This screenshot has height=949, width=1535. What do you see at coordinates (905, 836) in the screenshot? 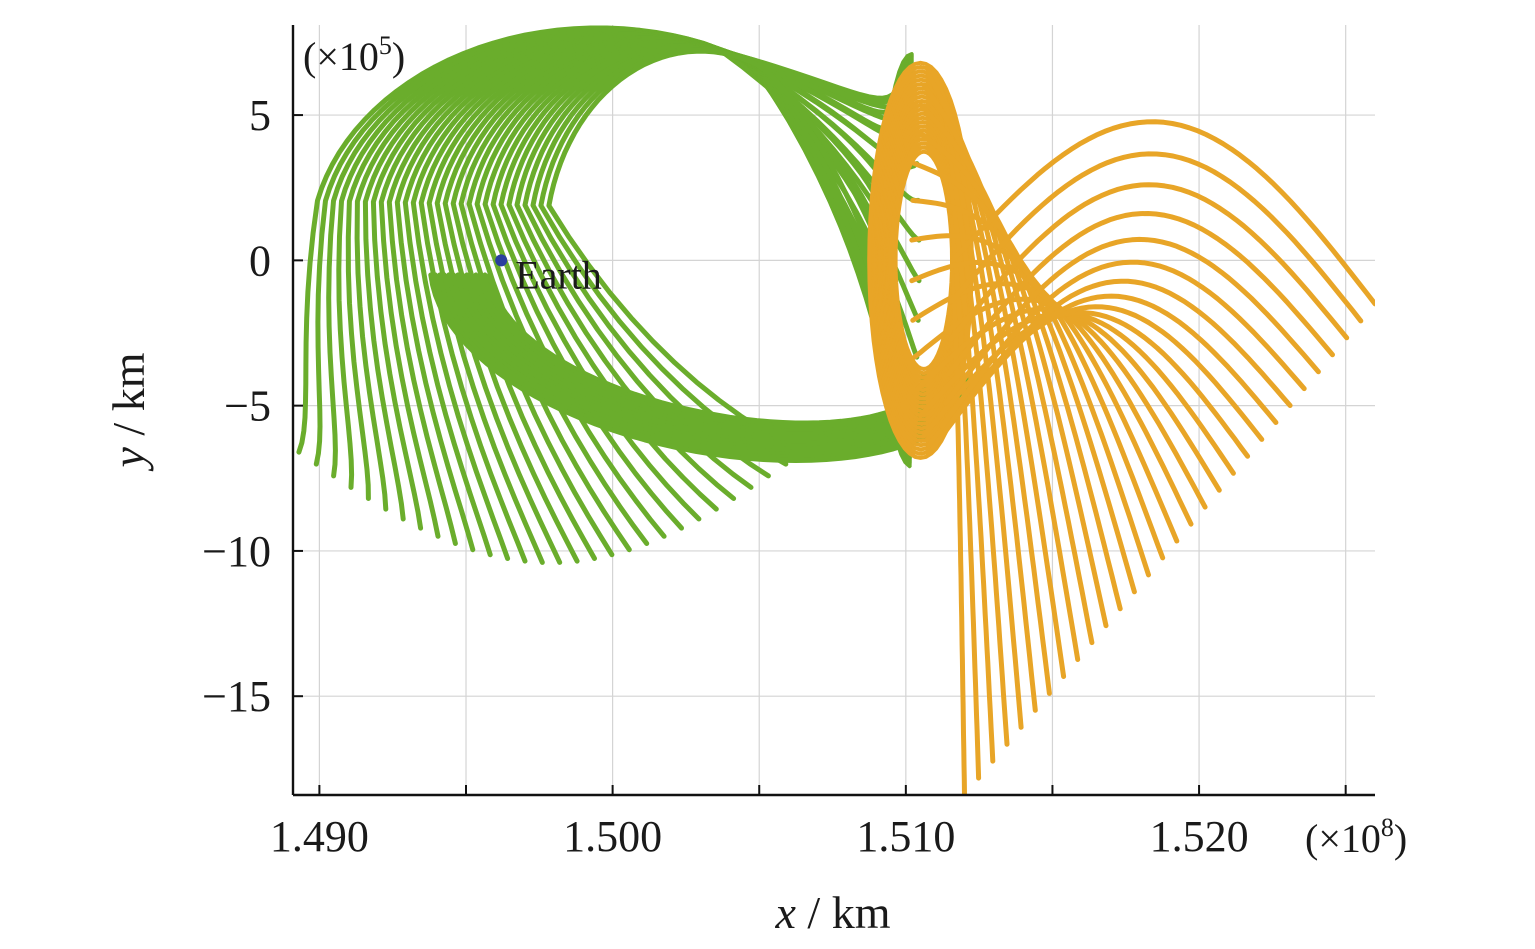
I see `x-tick-label: 1.510` at bounding box center [905, 836].